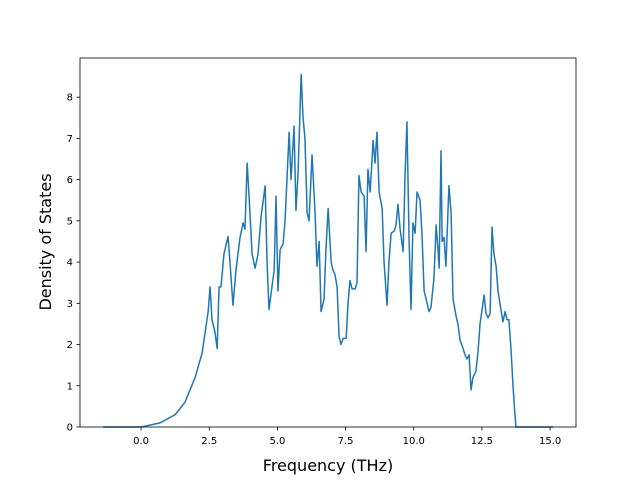 The image size is (640, 480). I want to click on x-tick-label: 7.5, so click(346, 441).